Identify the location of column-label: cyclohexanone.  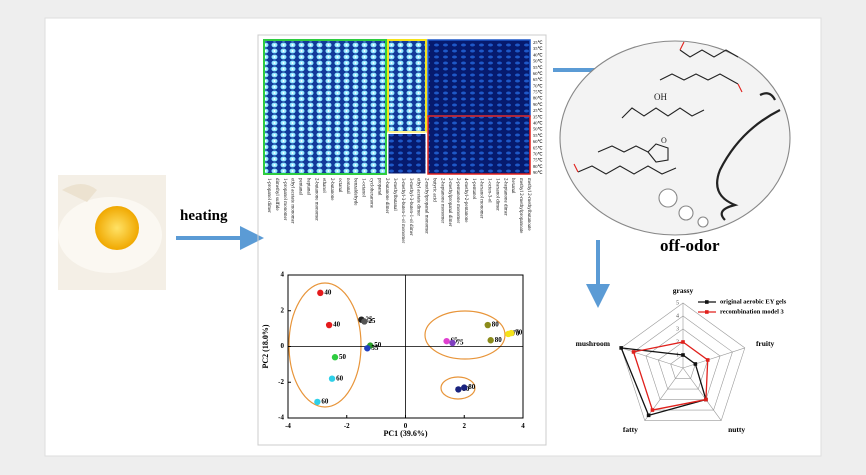
(370, 193).